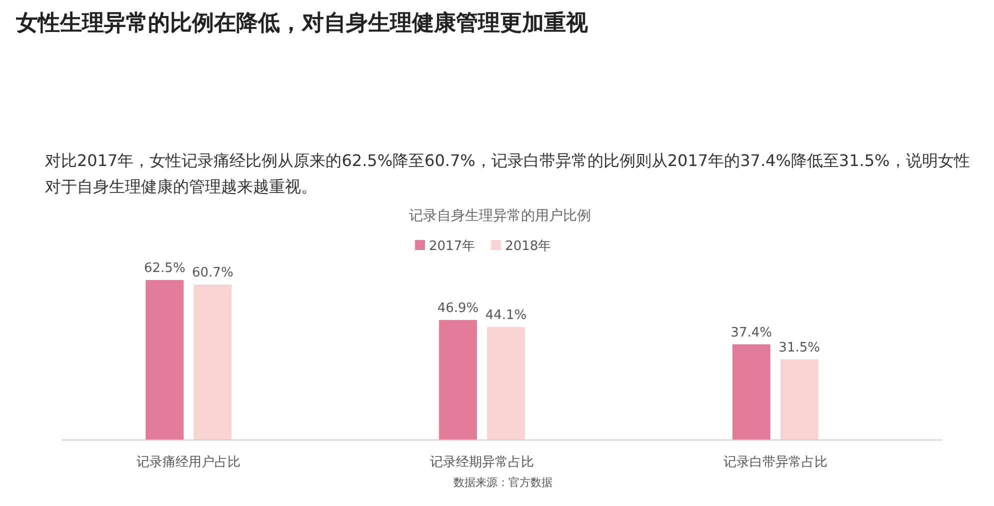  Describe the element at coordinates (213, 273) in the screenshot. I see `data-label: 60.7%` at that location.